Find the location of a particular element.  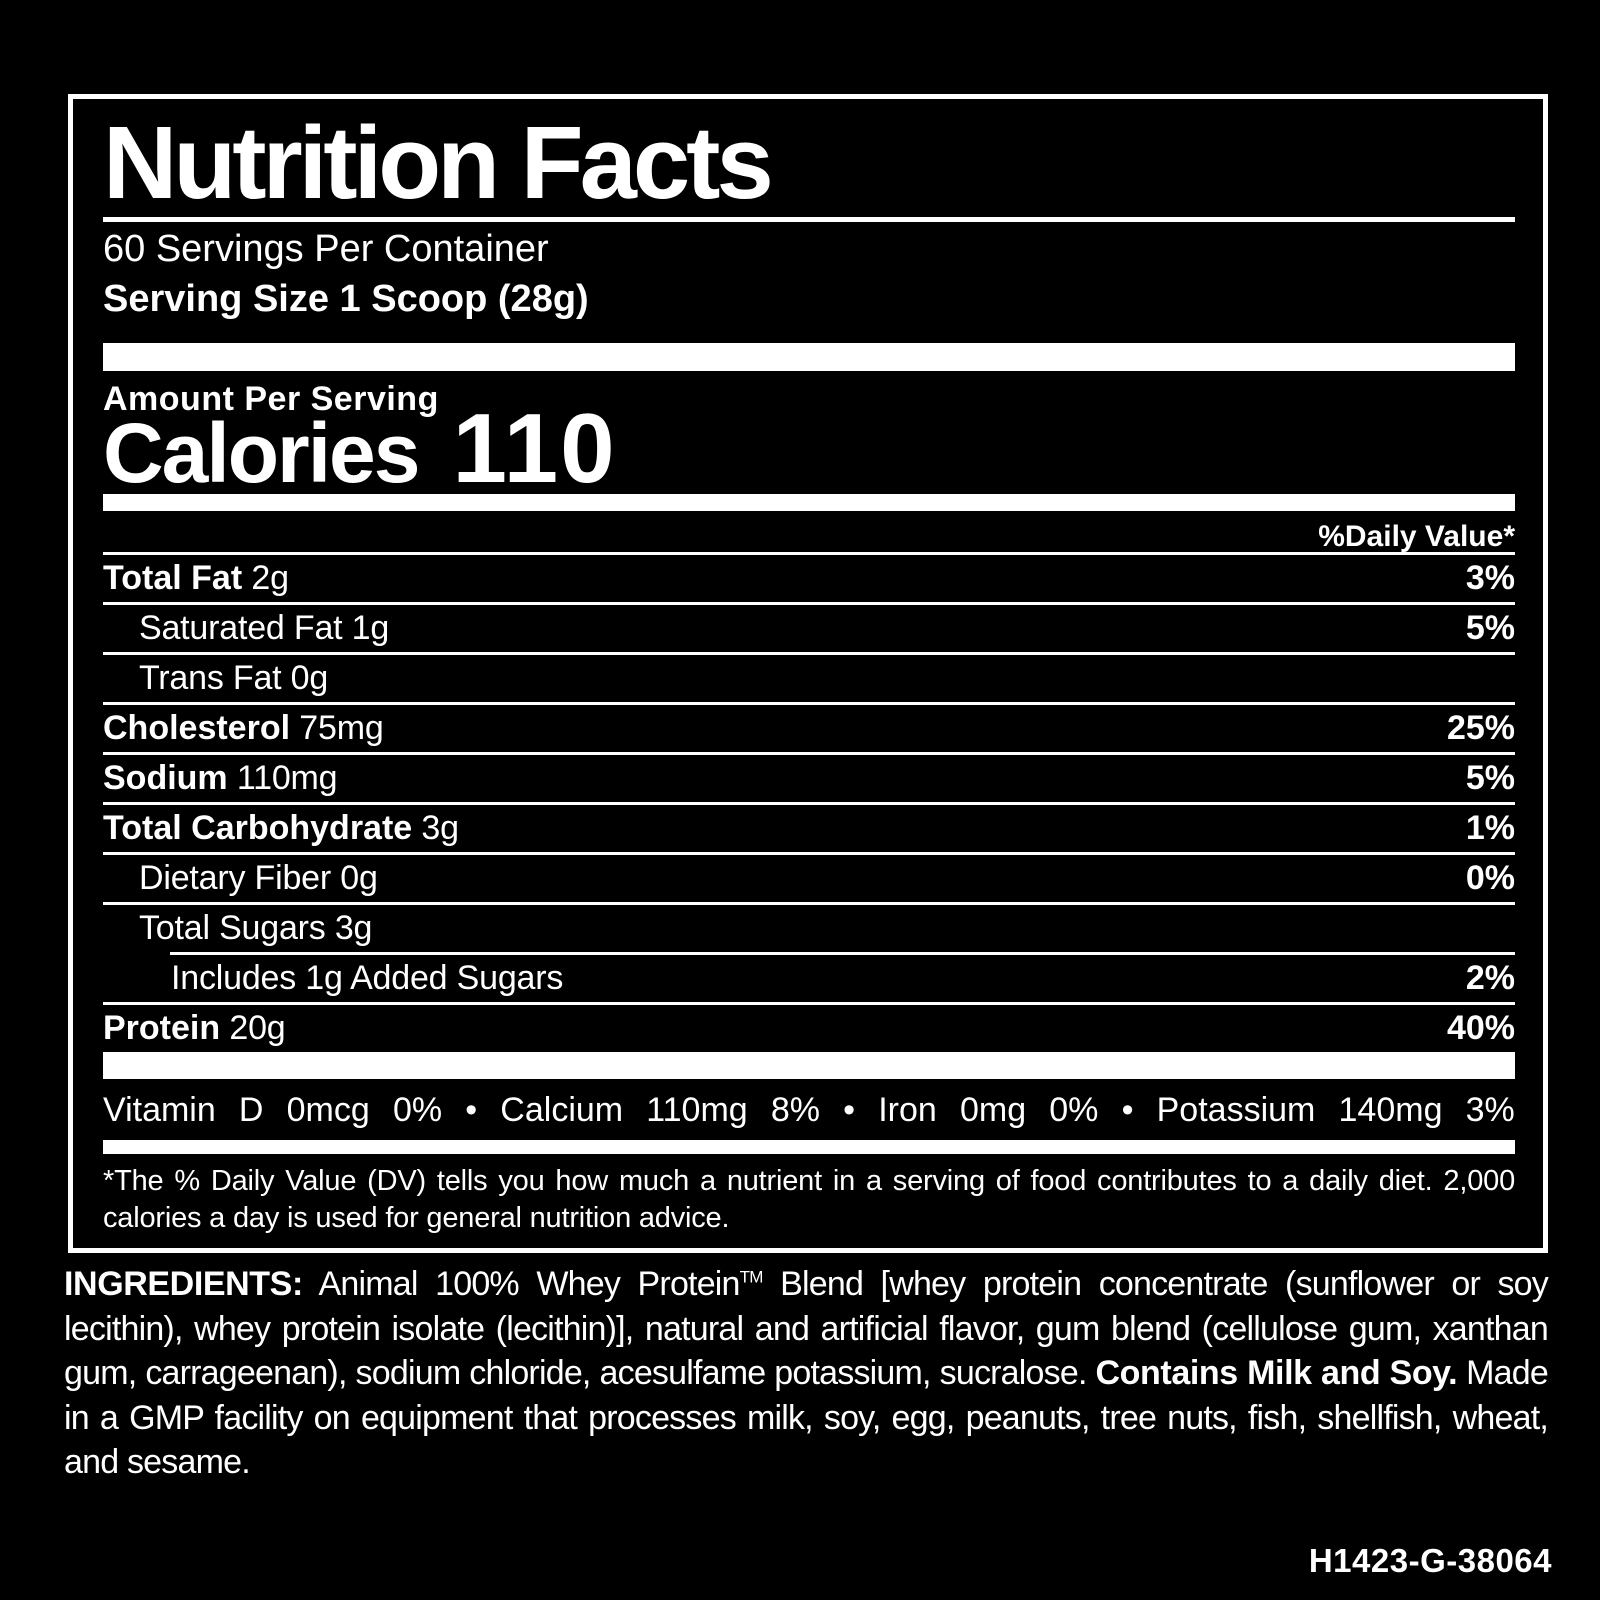

nutrient-row: Dietary Fiber 0g 0% is located at coordinates (809, 878).